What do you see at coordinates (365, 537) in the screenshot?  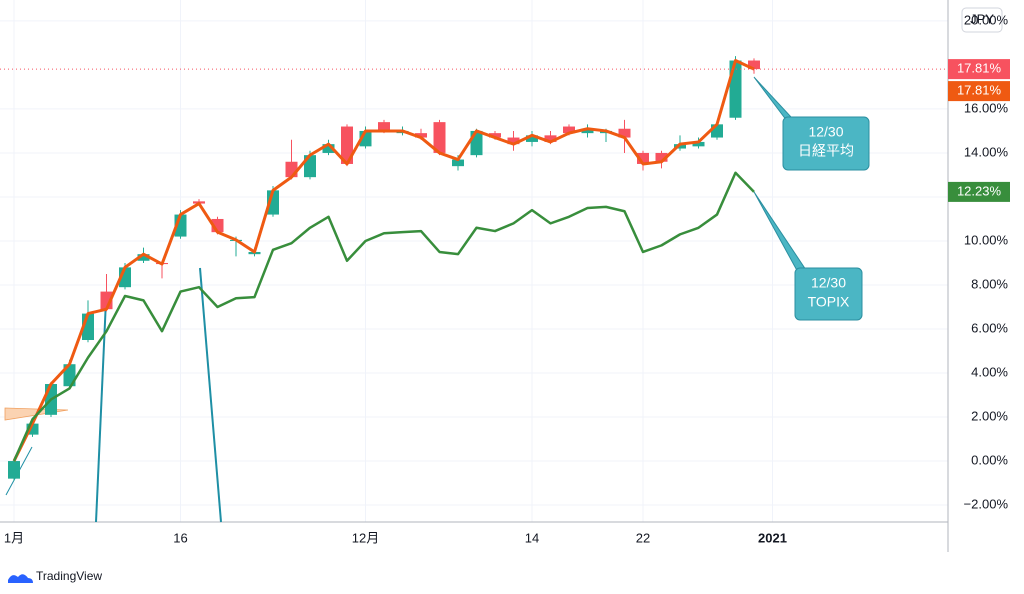 I see `x-tick-label: 12月` at bounding box center [365, 537].